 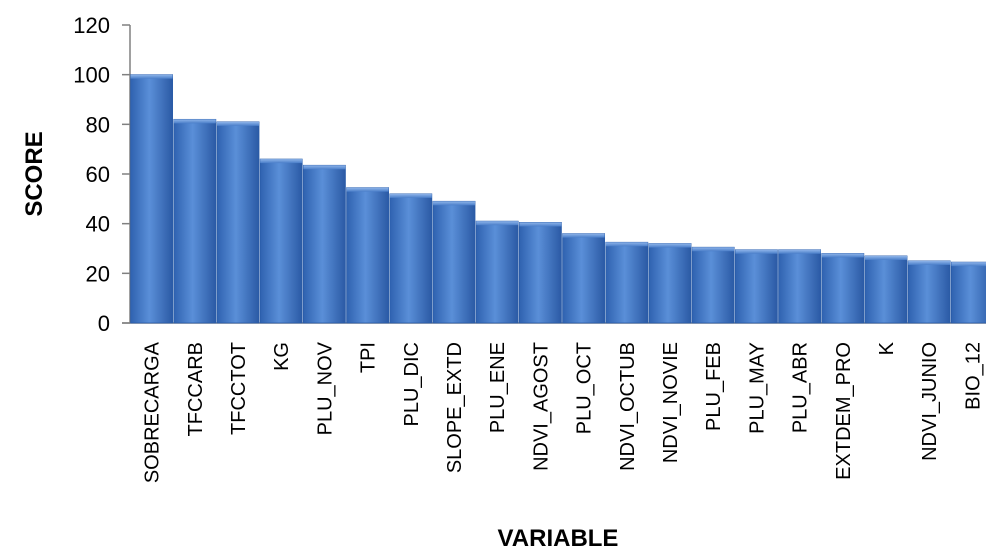 I want to click on bar-plu-feb, so click(x=713, y=285).